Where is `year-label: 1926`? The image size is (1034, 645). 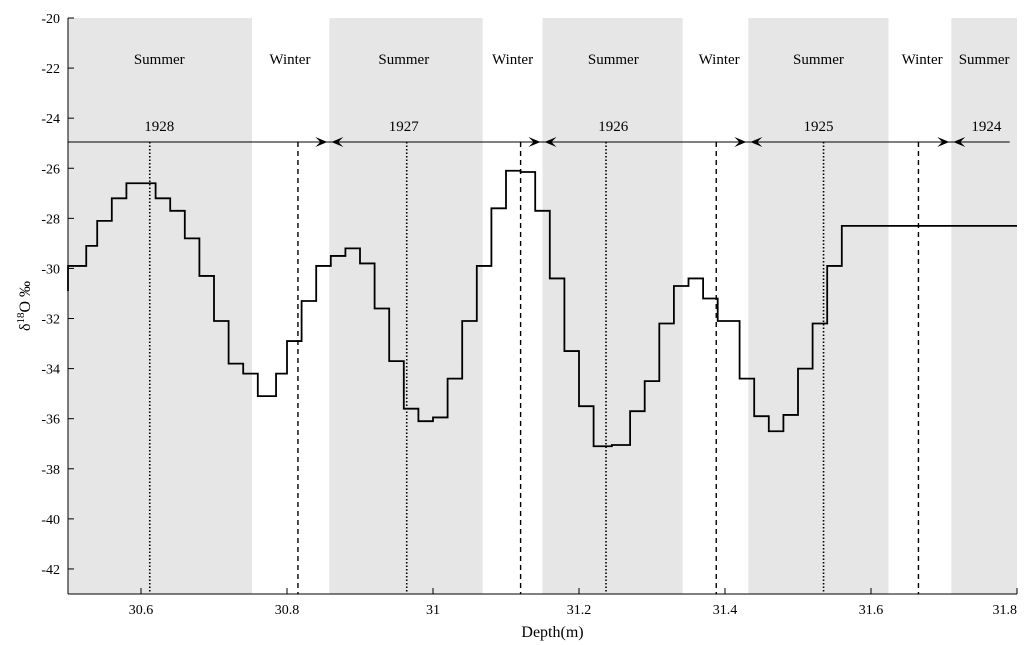 year-label: 1926 is located at coordinates (613, 127).